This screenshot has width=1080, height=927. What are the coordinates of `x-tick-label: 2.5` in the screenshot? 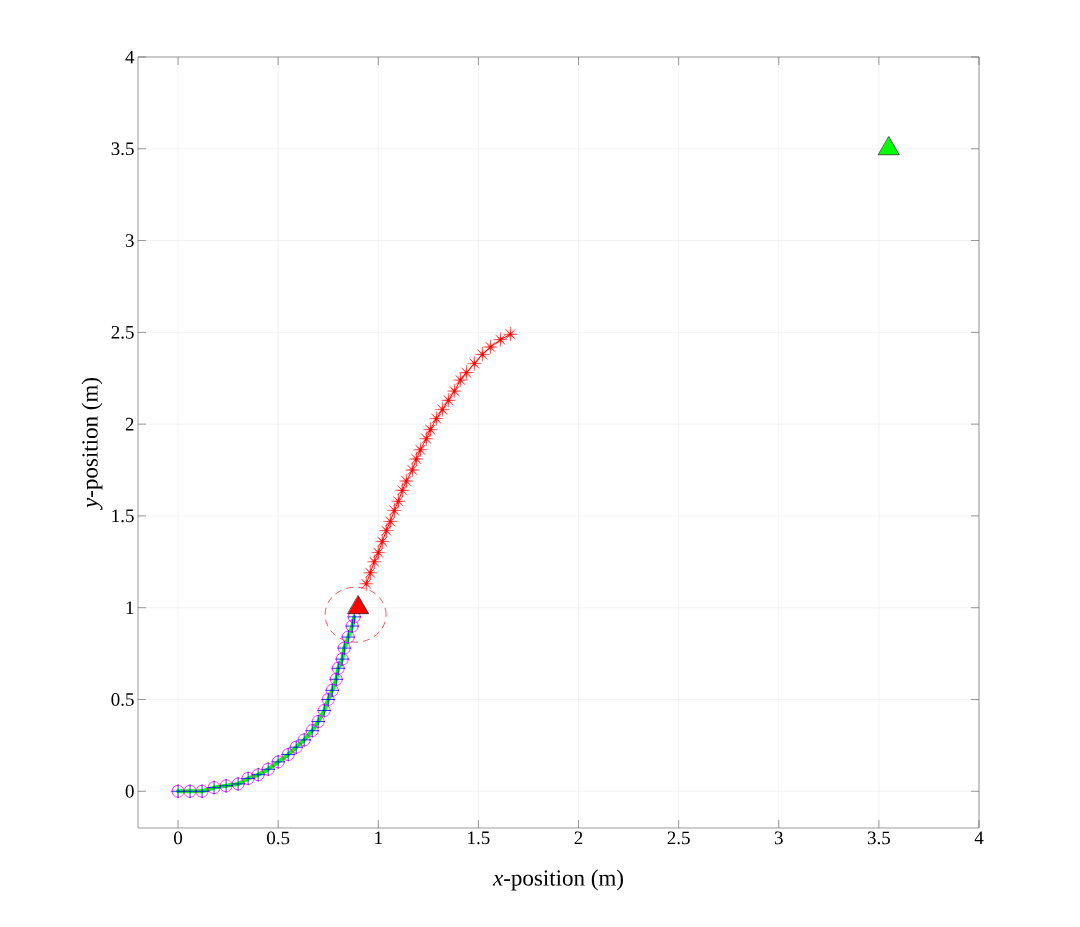 It's located at (678, 838).